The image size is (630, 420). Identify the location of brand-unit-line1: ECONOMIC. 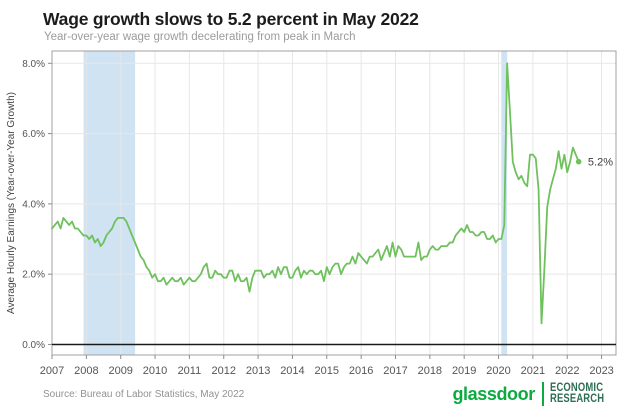
(576, 387).